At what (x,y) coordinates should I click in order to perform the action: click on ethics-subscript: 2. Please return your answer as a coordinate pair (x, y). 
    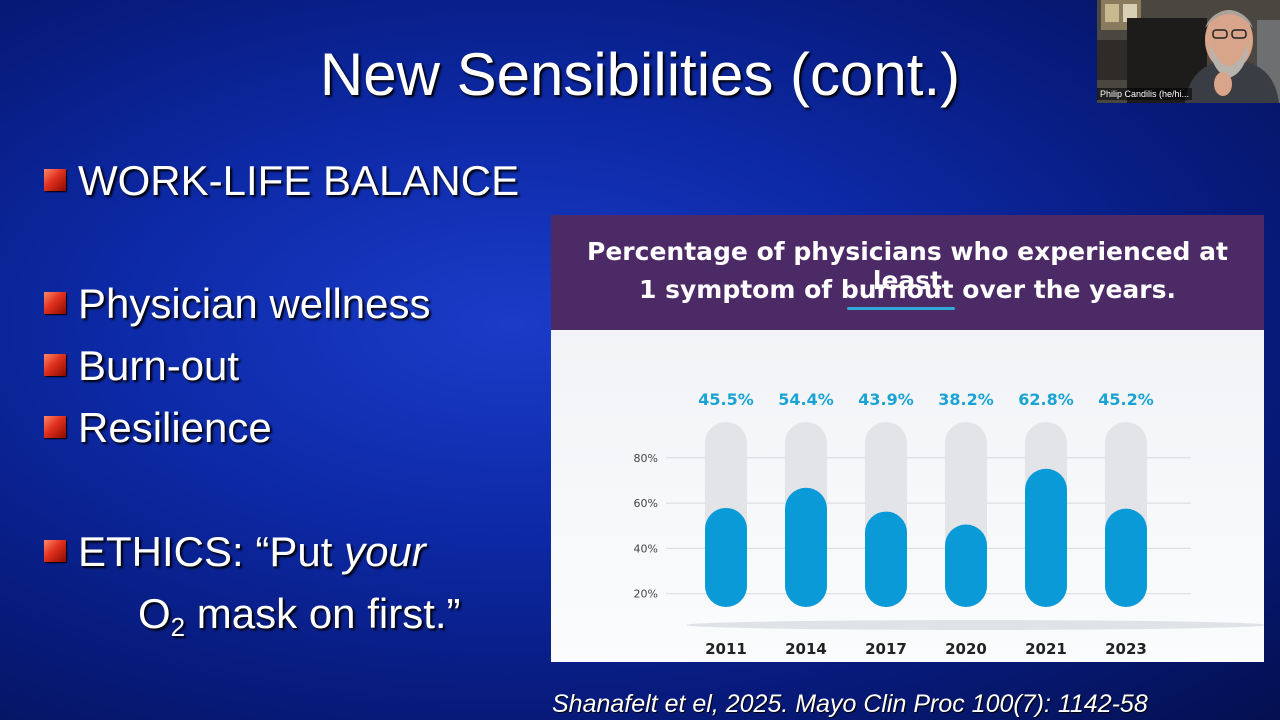
    Looking at the image, I should click on (178, 627).